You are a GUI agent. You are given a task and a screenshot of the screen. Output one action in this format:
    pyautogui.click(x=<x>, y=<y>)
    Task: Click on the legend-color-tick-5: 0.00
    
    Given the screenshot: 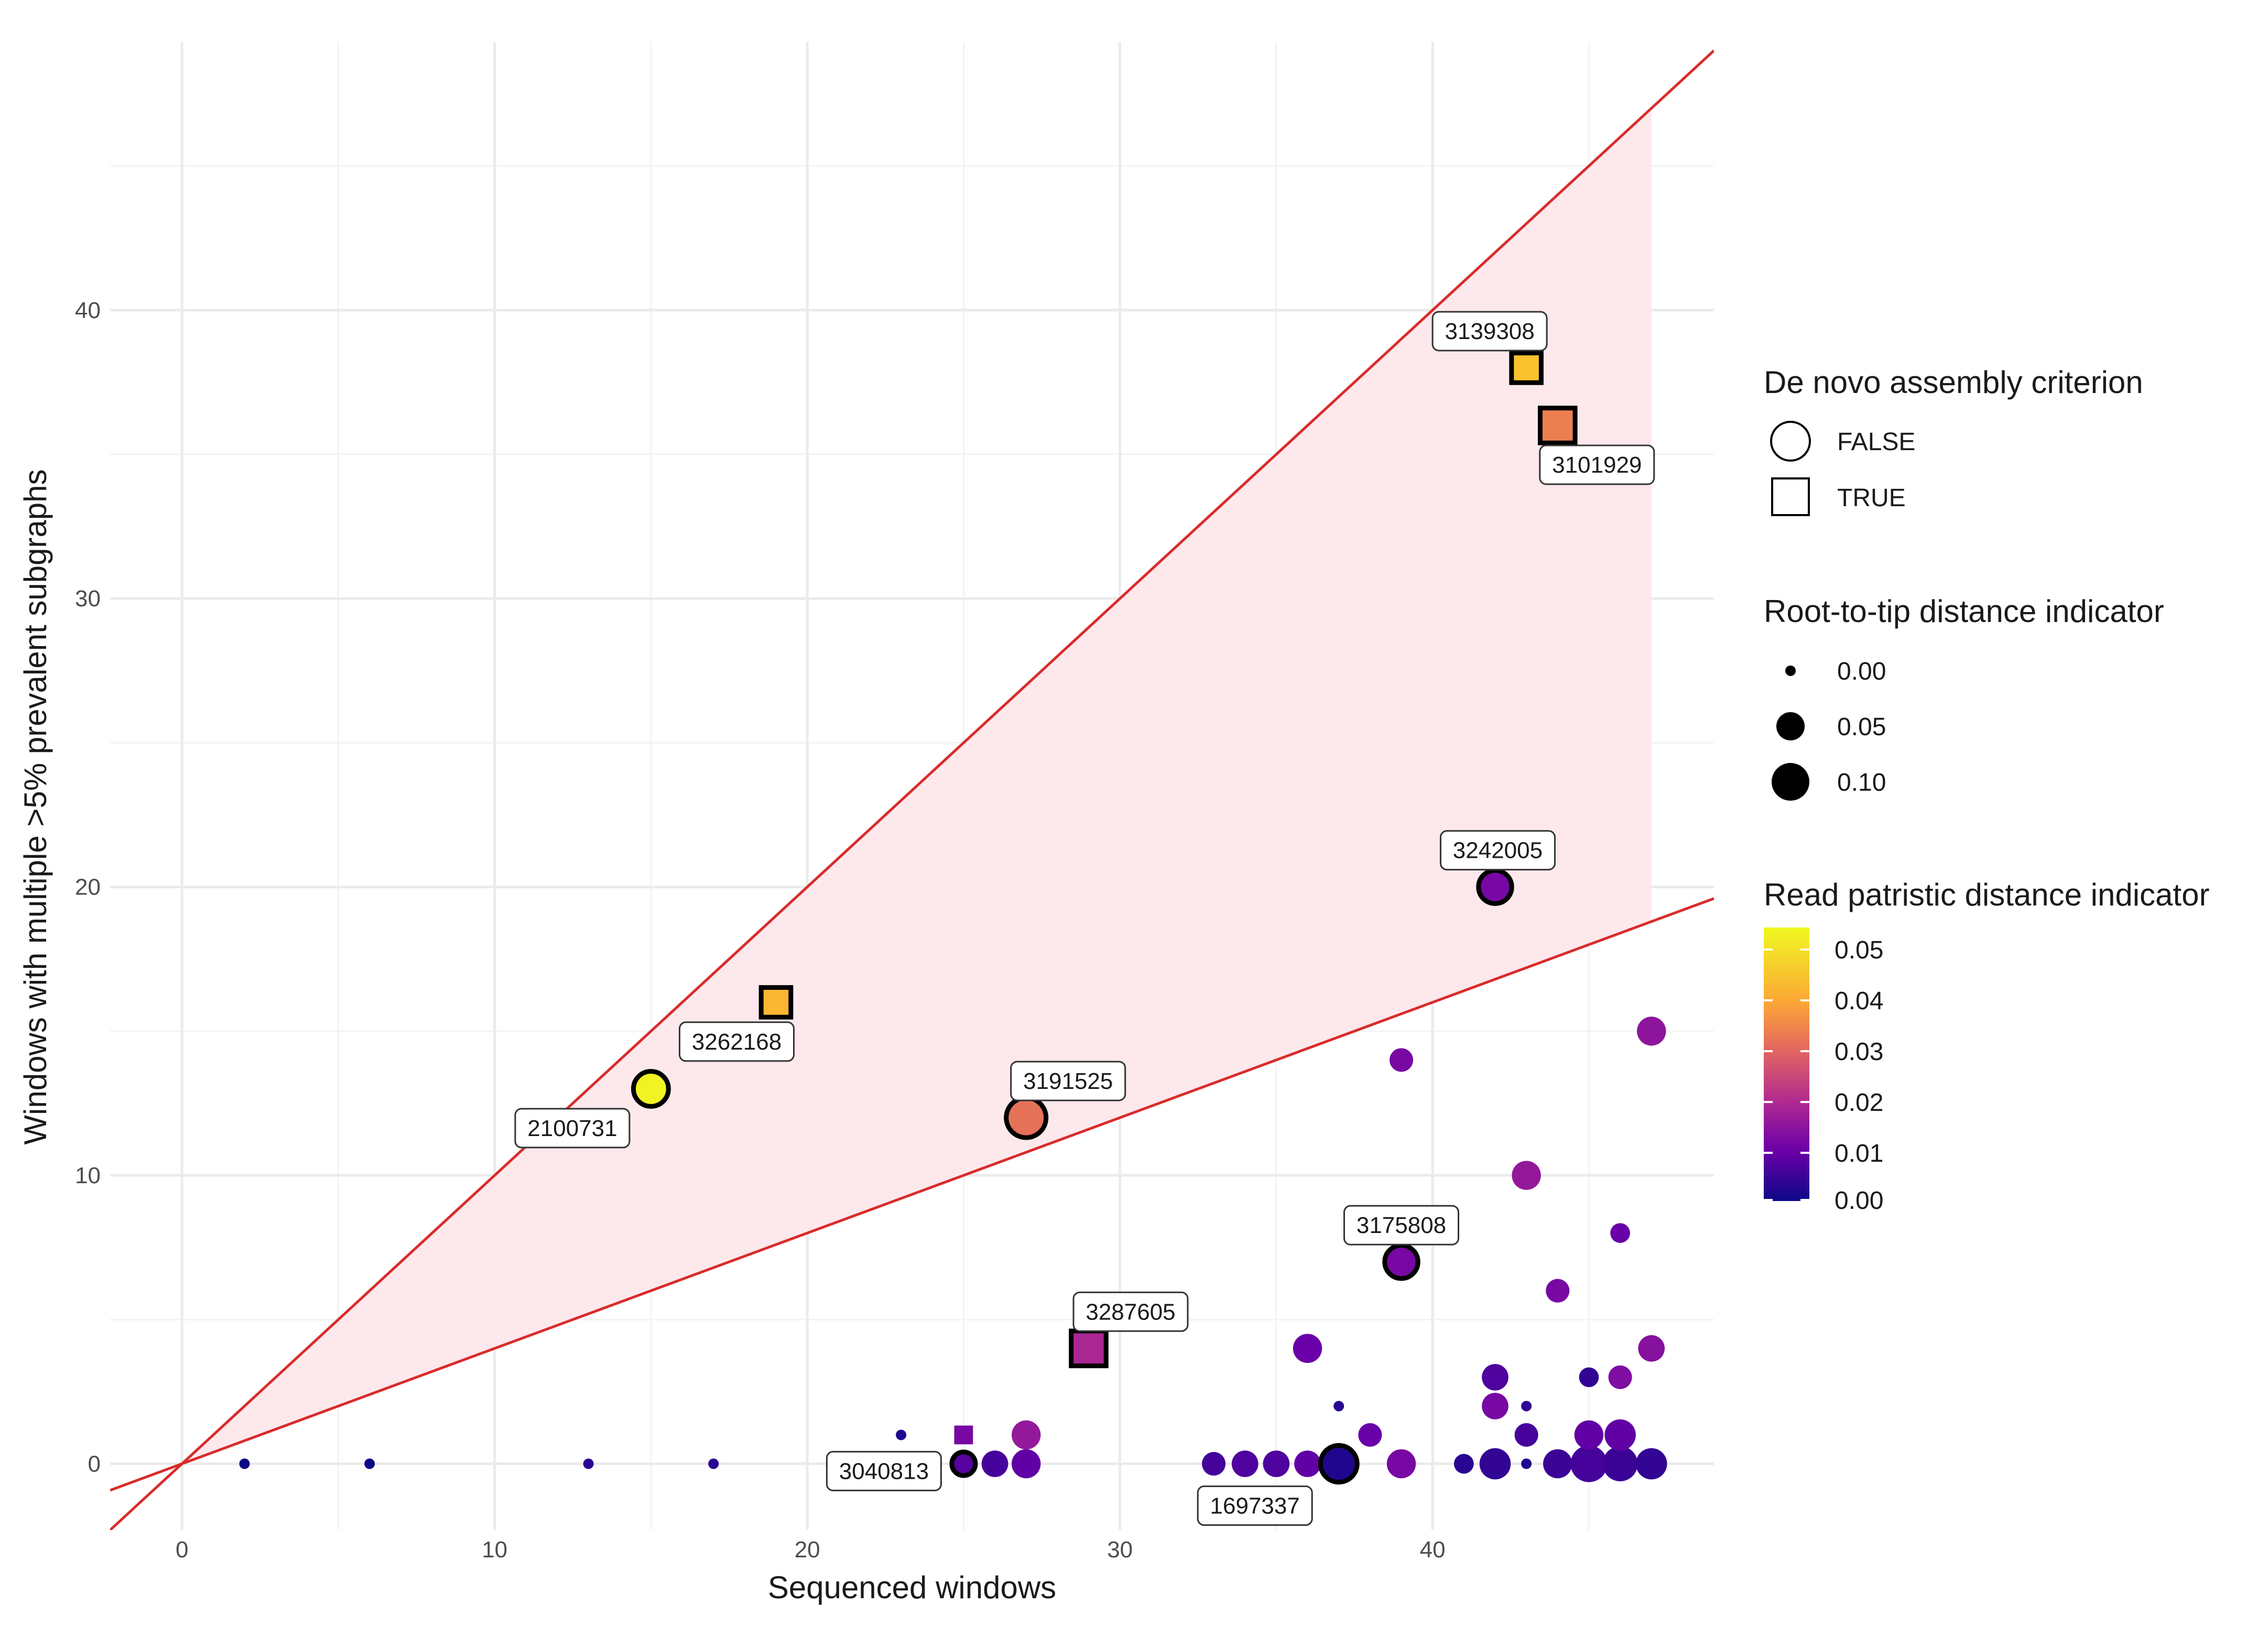 What is the action you would take?
    pyautogui.click(x=1859, y=1201)
    